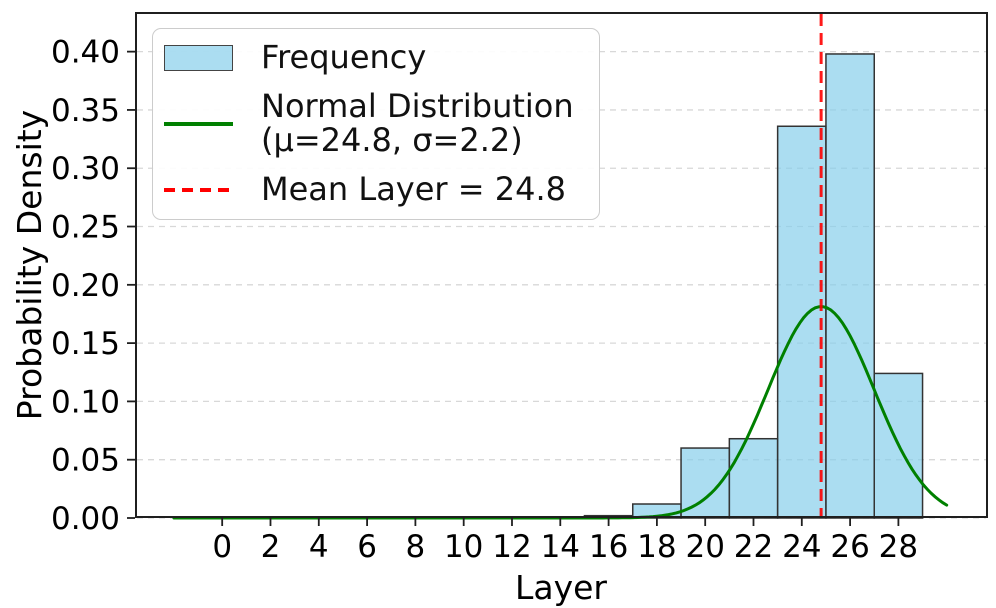  What do you see at coordinates (849, 547) in the screenshot?
I see `x-tick-label: 26` at bounding box center [849, 547].